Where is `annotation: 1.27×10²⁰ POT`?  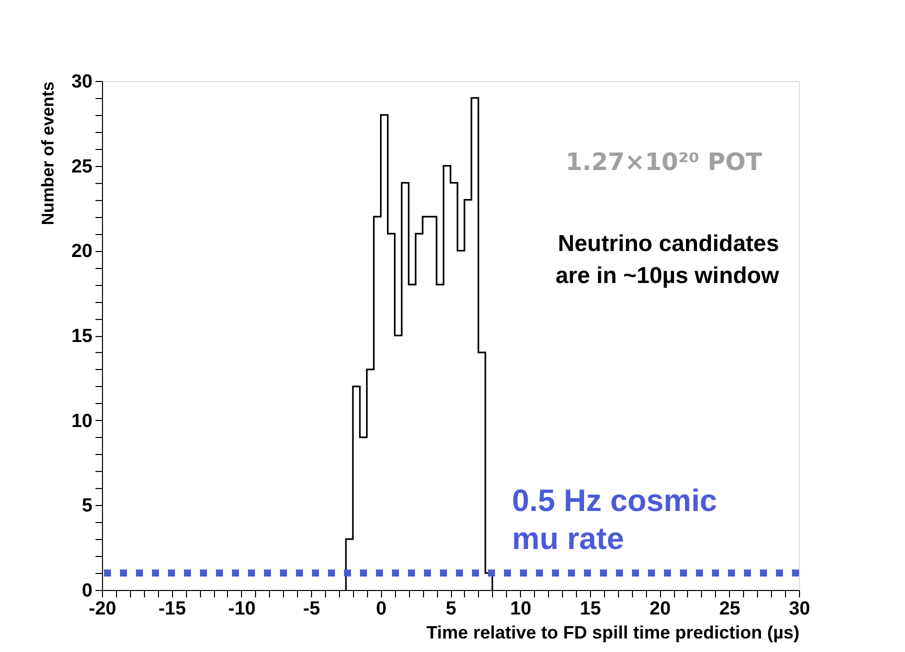
annotation: 1.27×10²⁰ POT is located at coordinates (664, 162).